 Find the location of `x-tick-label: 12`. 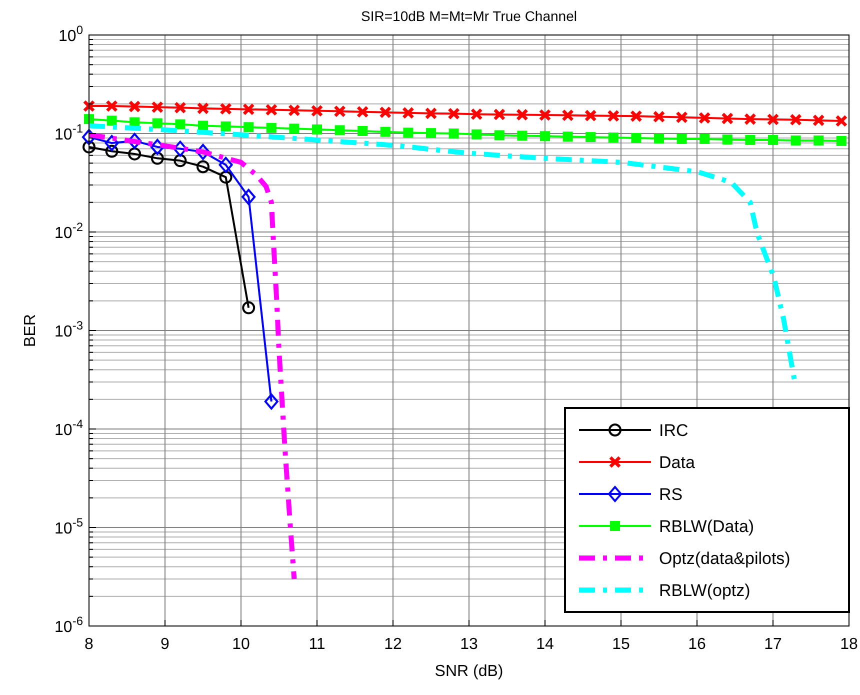

x-tick-label: 12 is located at coordinates (393, 644).